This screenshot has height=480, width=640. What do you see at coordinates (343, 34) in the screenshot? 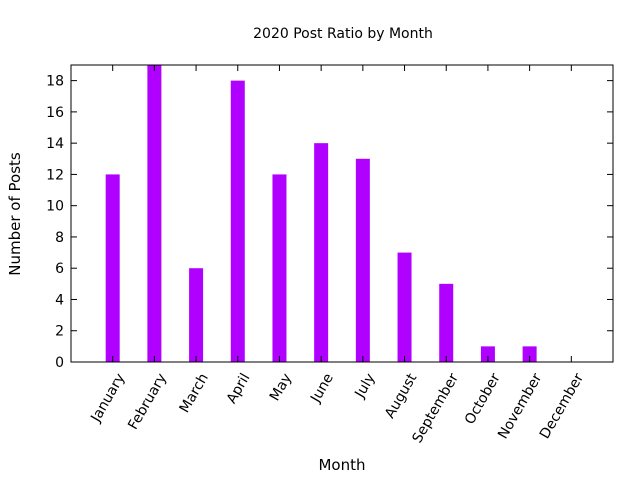
I see `chart-title: 2020 Post Ratio by Month` at bounding box center [343, 34].